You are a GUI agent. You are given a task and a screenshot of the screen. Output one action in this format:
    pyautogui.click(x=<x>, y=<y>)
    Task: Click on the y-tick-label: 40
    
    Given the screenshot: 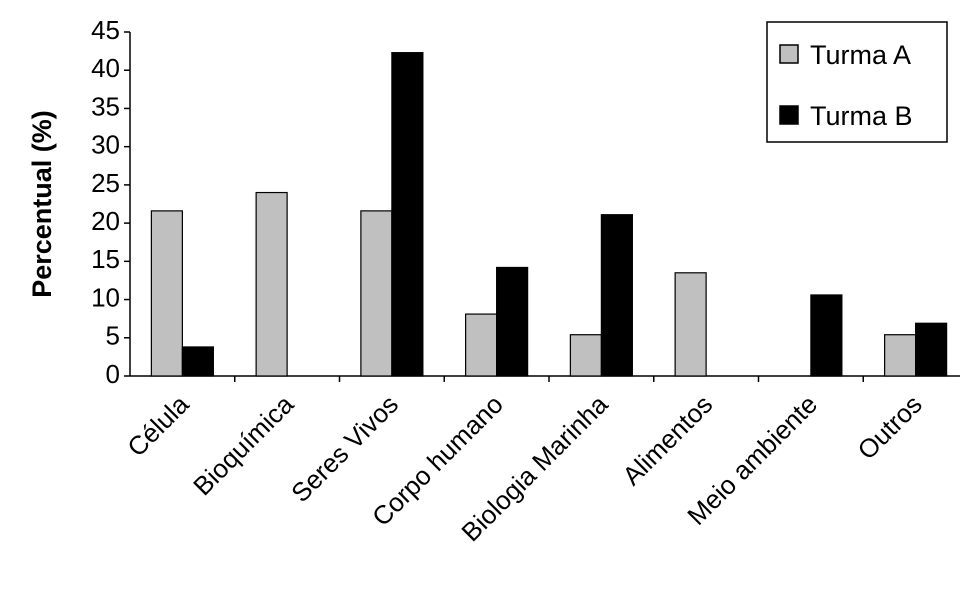 What is the action you would take?
    pyautogui.click(x=105, y=68)
    